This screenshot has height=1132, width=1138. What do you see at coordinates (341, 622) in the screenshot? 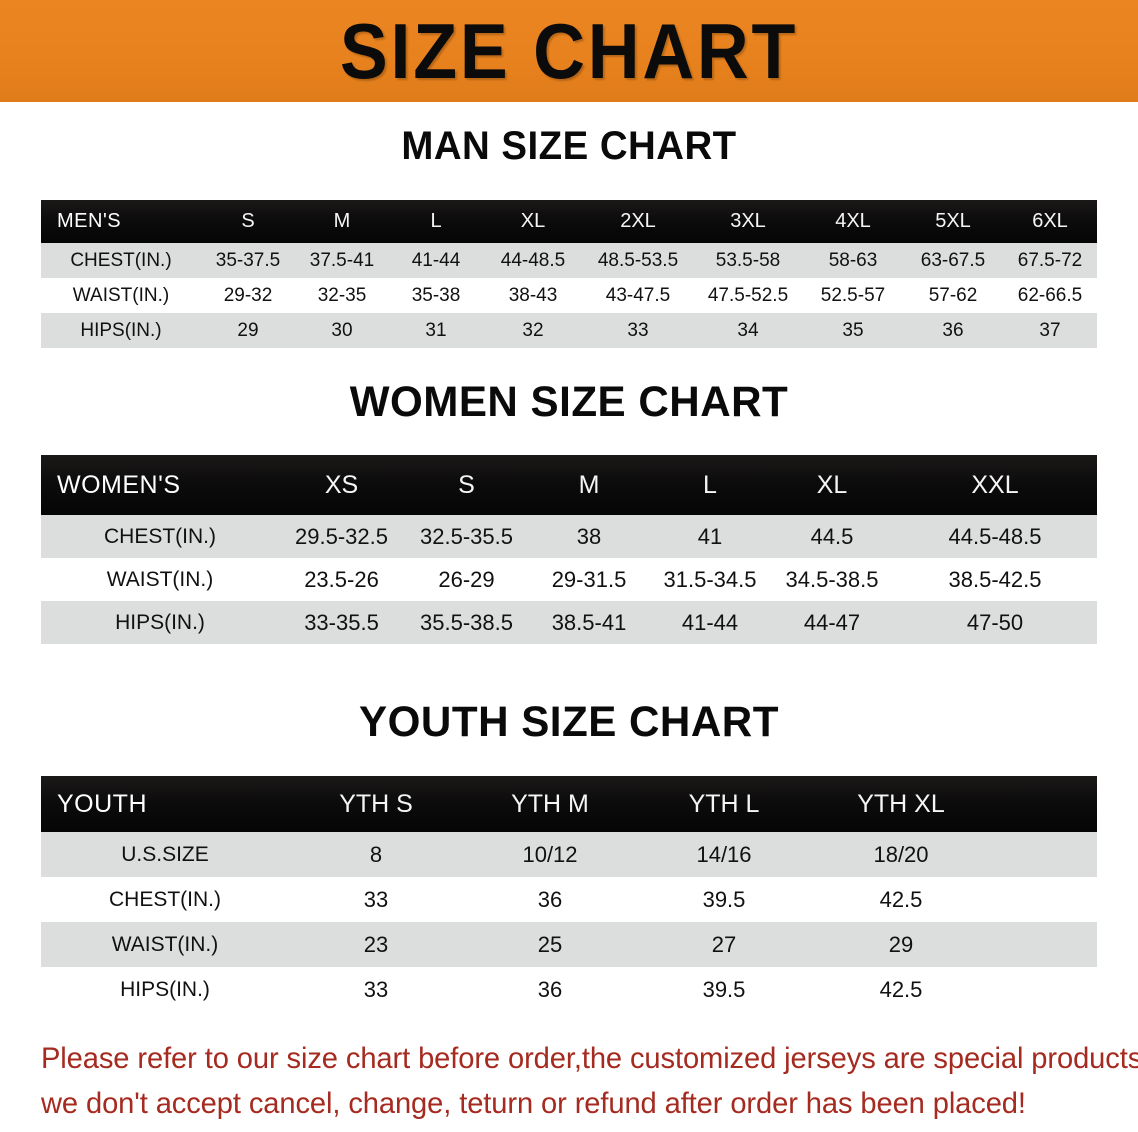
I see `women-hips-xs: 33-35.5` at bounding box center [341, 622].